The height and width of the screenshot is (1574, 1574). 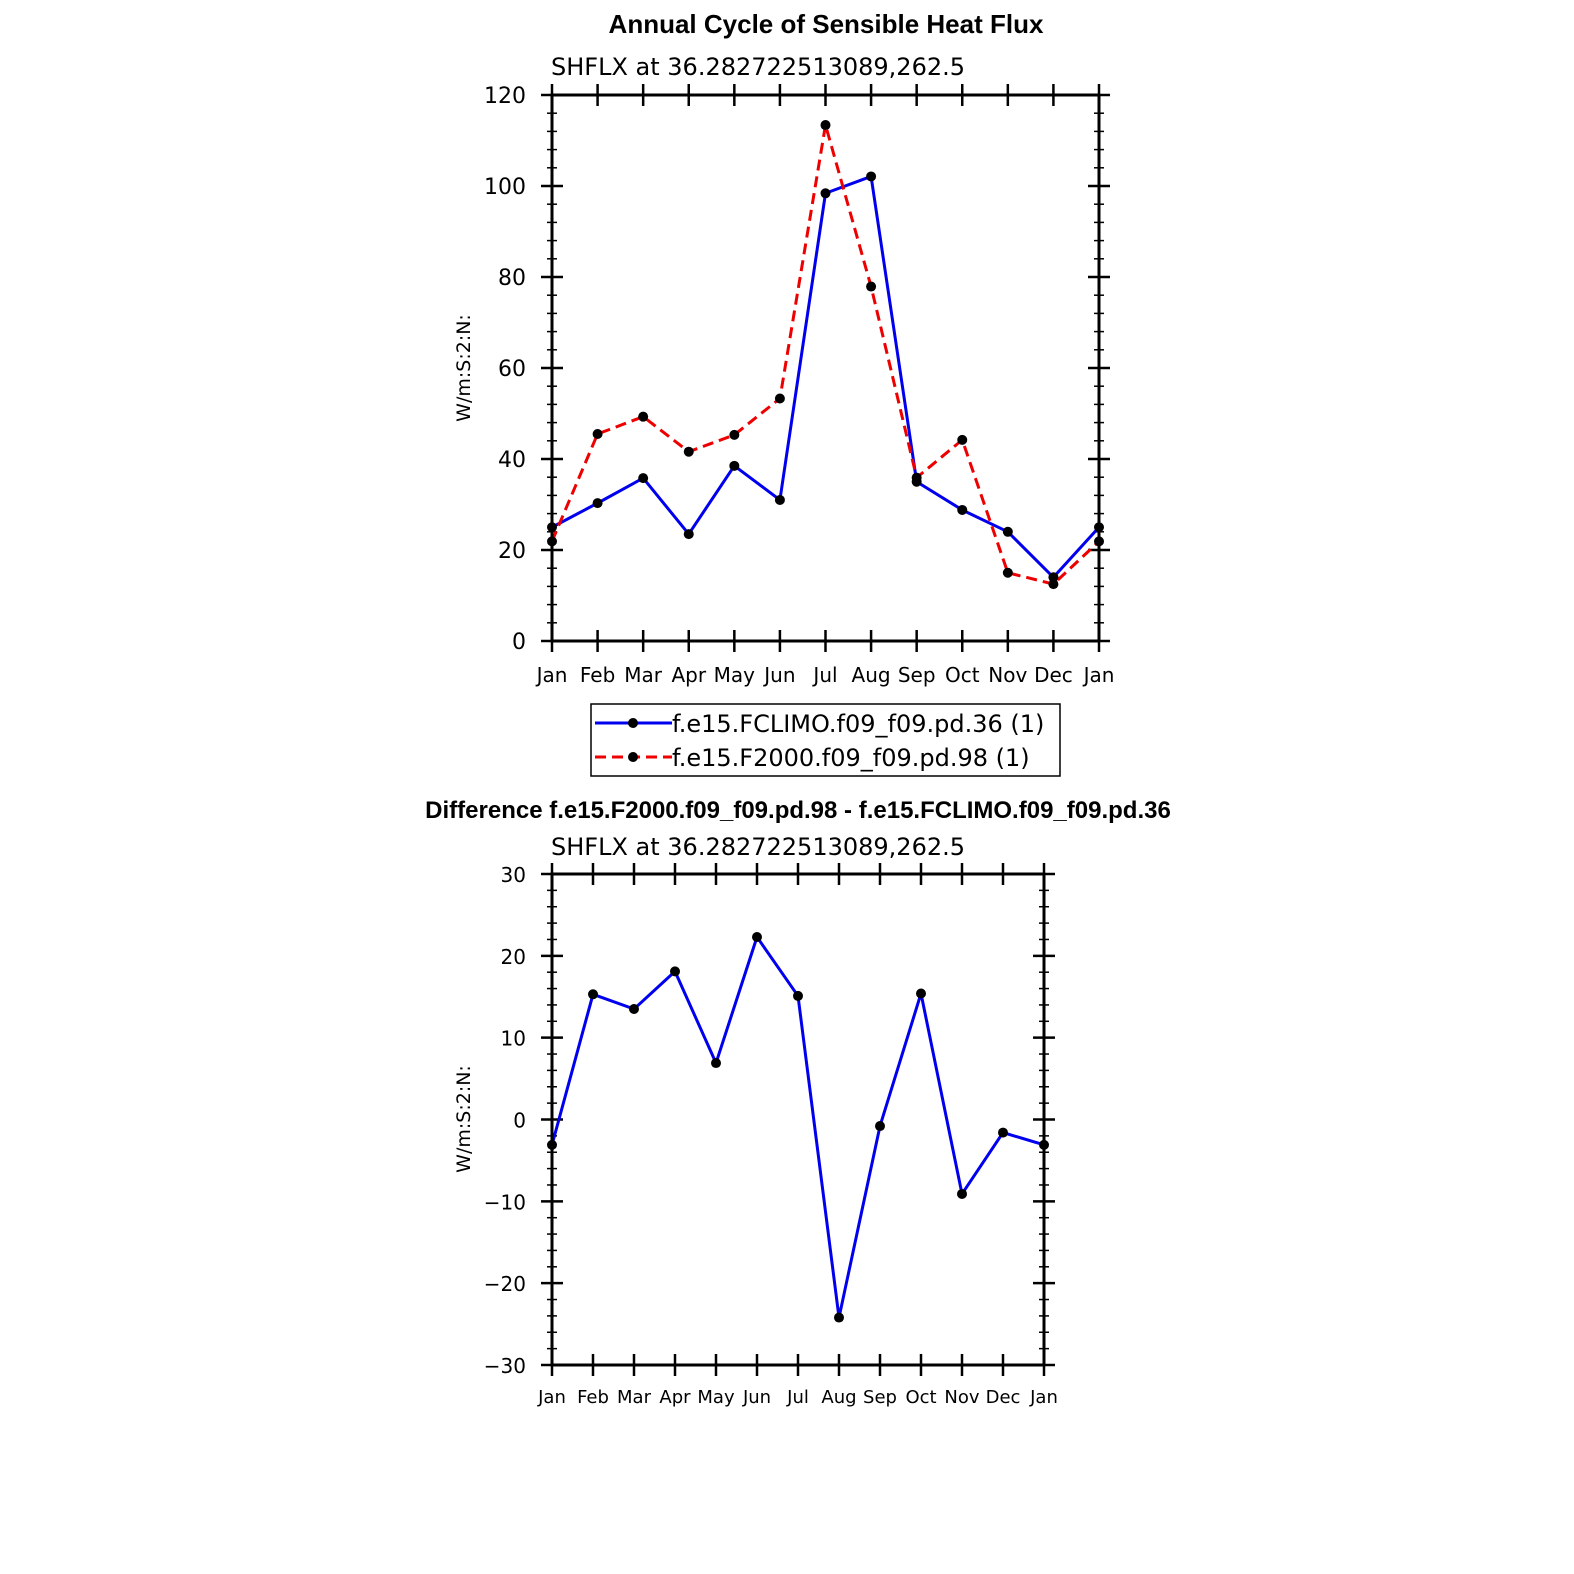 I want to click on y-tick-label: 10, so click(x=513, y=1039).